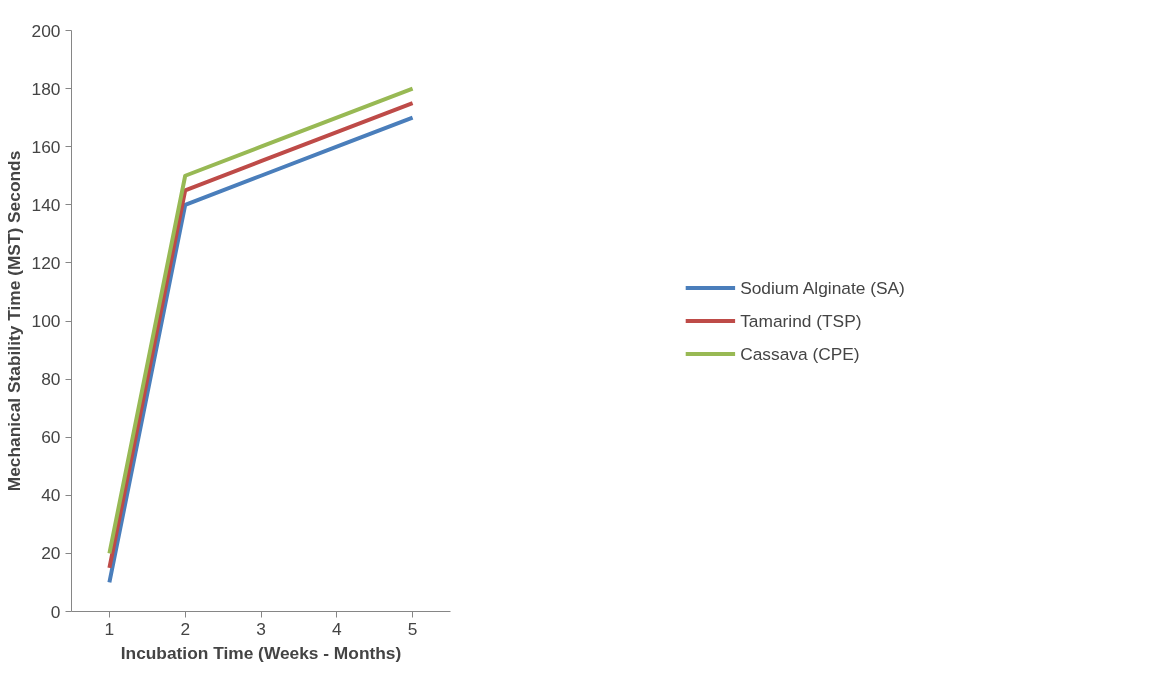 This screenshot has width=1152, height=677. What do you see at coordinates (51, 553) in the screenshot?
I see `y-tick-label: 20` at bounding box center [51, 553].